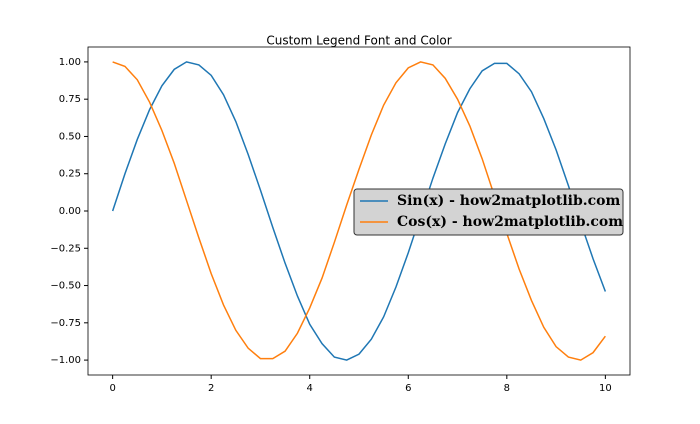  I want to click on y-tick-label: 0.75, so click(70, 99).